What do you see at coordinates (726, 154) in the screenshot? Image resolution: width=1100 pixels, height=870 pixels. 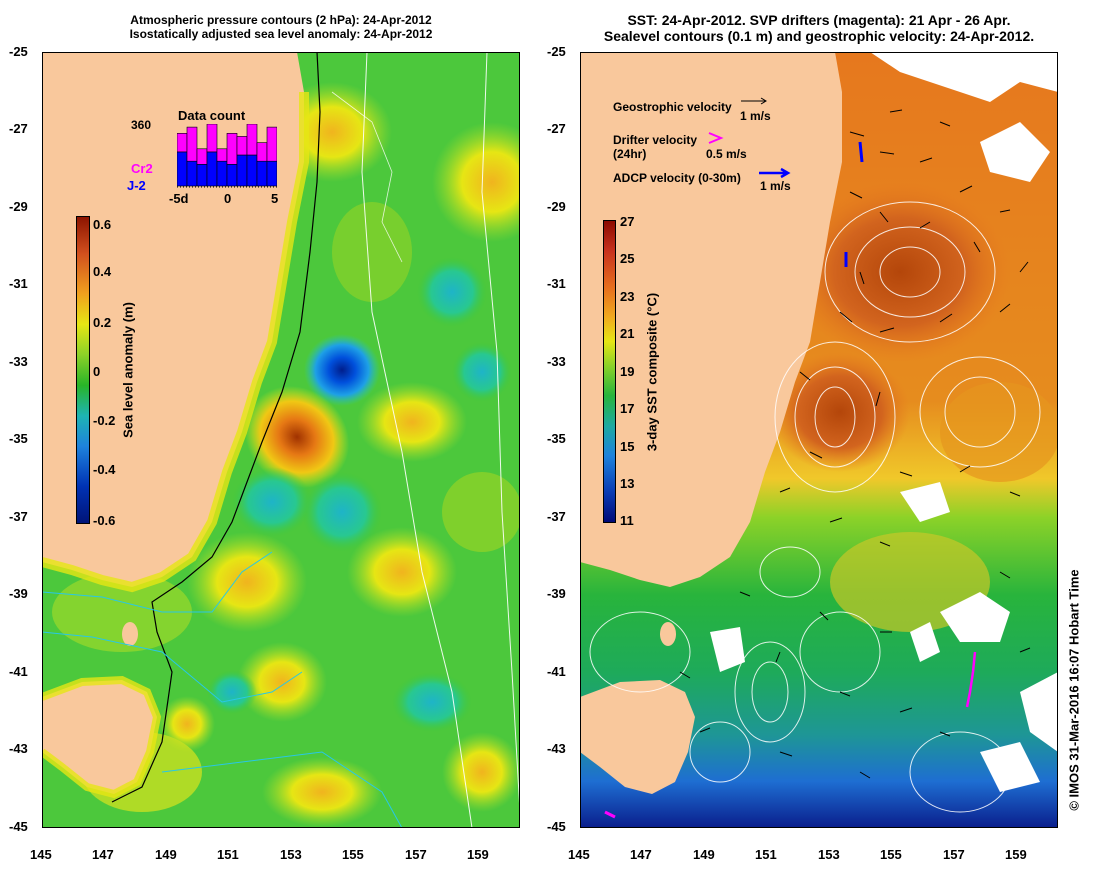 I see `legend-drifter-scale: 0.5 m/s` at bounding box center [726, 154].